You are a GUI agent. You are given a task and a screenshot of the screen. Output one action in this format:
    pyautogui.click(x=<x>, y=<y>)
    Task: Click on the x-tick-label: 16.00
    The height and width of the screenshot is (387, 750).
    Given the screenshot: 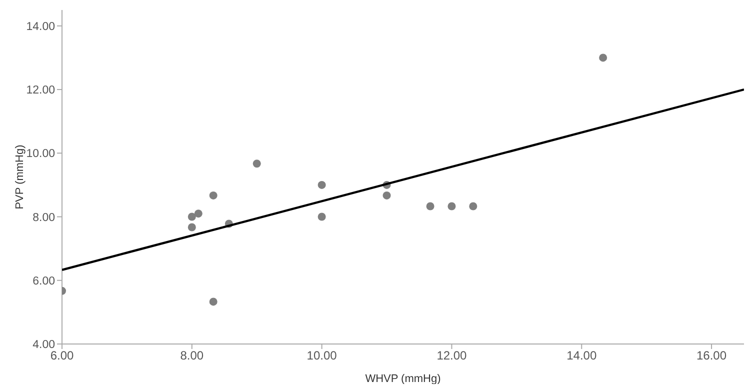 What is the action you would take?
    pyautogui.click(x=711, y=355)
    